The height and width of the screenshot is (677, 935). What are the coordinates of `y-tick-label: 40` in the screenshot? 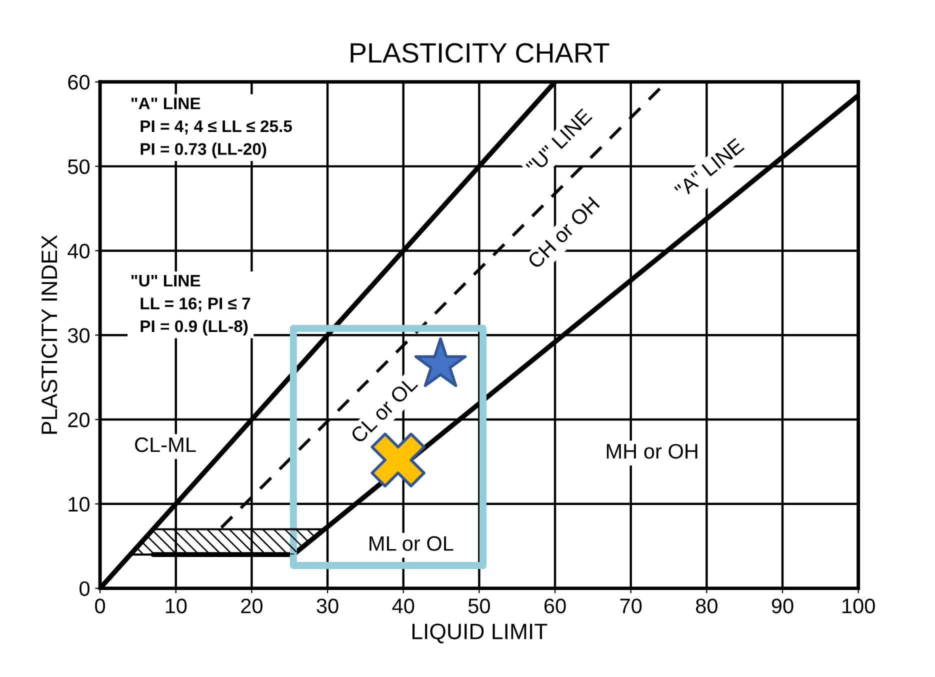 It's located at (79, 251).